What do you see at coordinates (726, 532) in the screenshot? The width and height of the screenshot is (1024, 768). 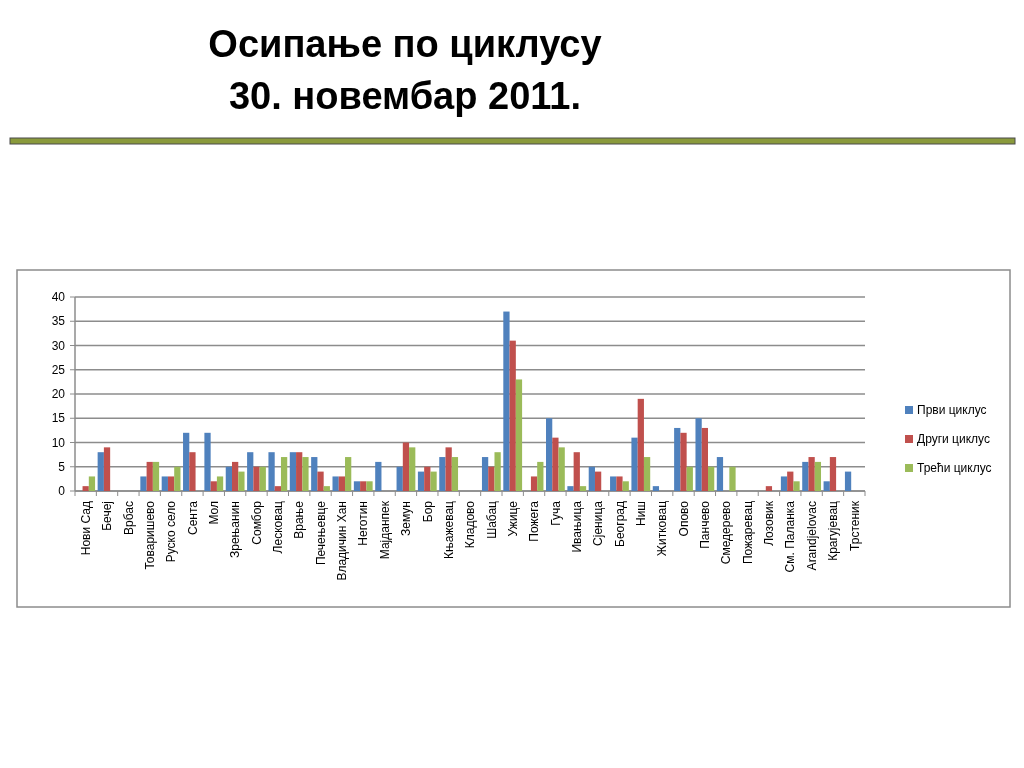 I see `x-tick-label: Смедерево` at bounding box center [726, 532].